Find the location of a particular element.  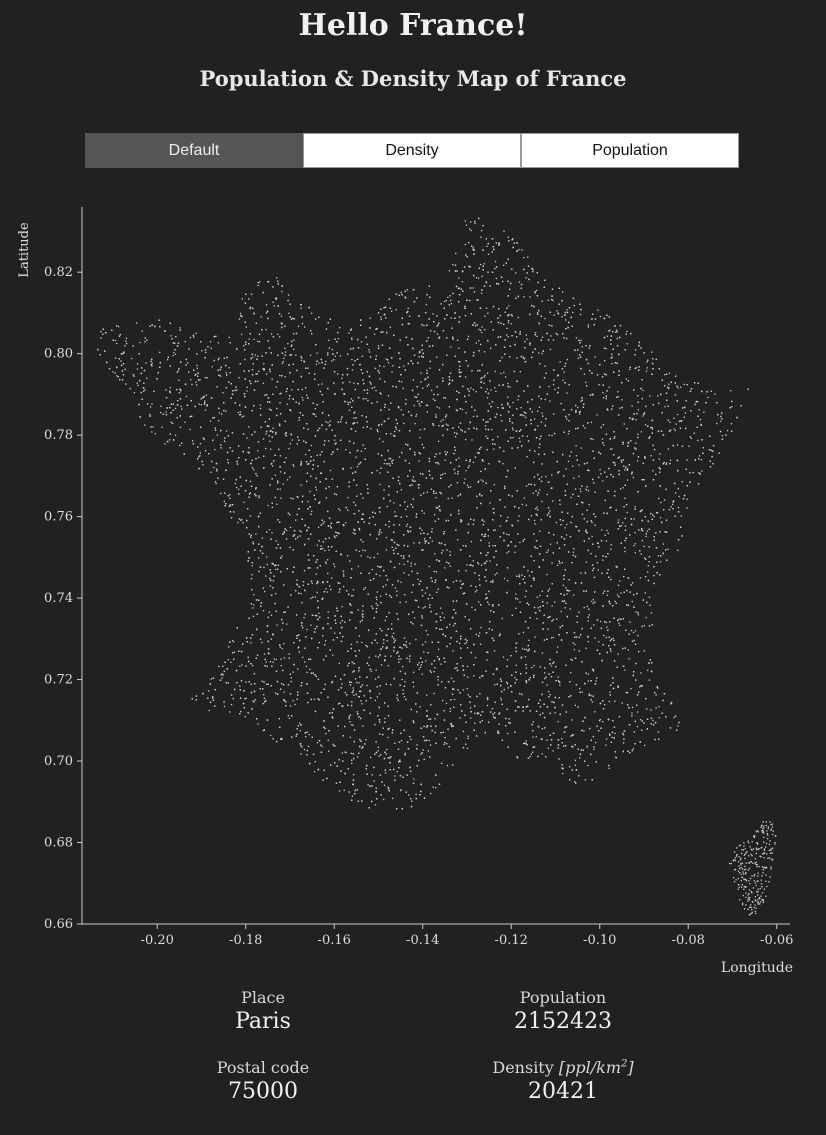

population-view-button: Population is located at coordinates (630, 150).